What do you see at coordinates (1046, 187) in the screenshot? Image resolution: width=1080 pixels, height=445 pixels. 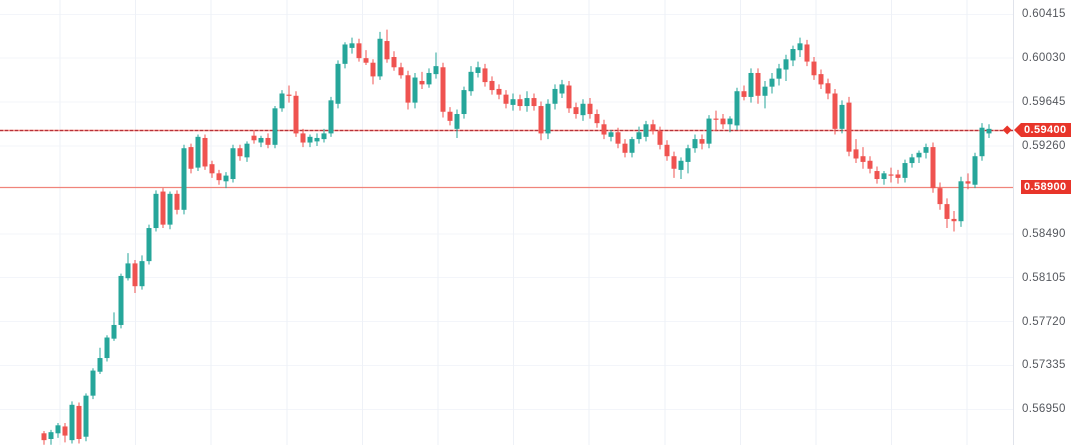 I see `price-tag-level-label: 0.58900` at bounding box center [1046, 187].